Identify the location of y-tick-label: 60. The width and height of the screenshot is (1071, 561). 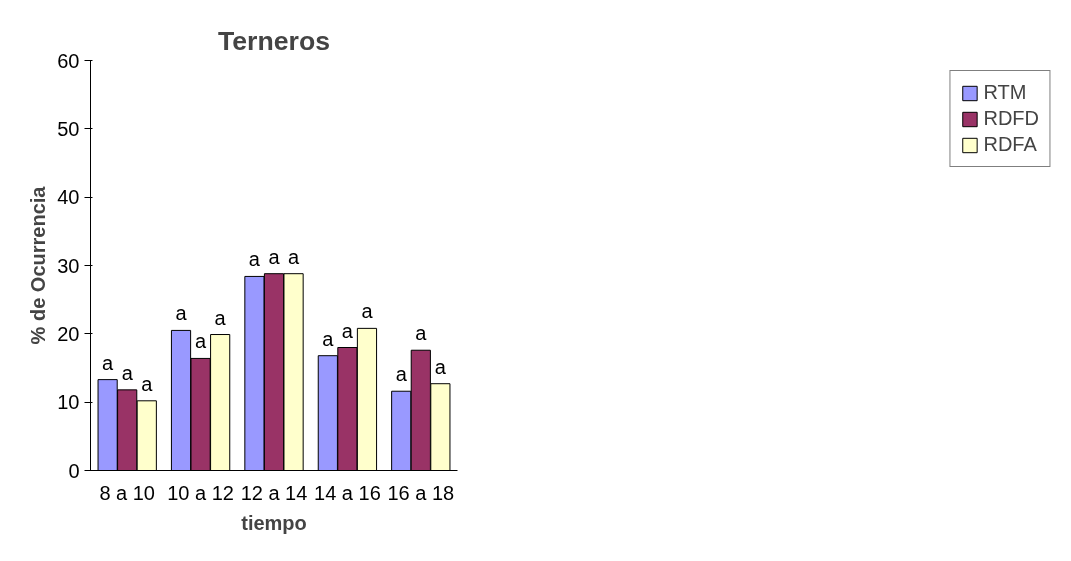
(68, 60).